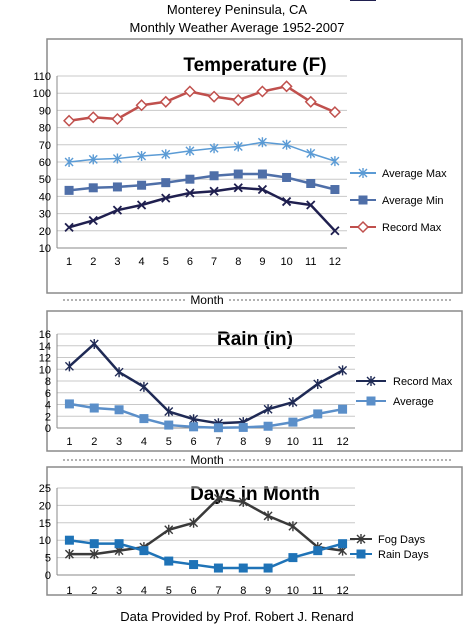 The width and height of the screenshot is (474, 632). I want to click on y-tick-label: 12, so click(45, 359).